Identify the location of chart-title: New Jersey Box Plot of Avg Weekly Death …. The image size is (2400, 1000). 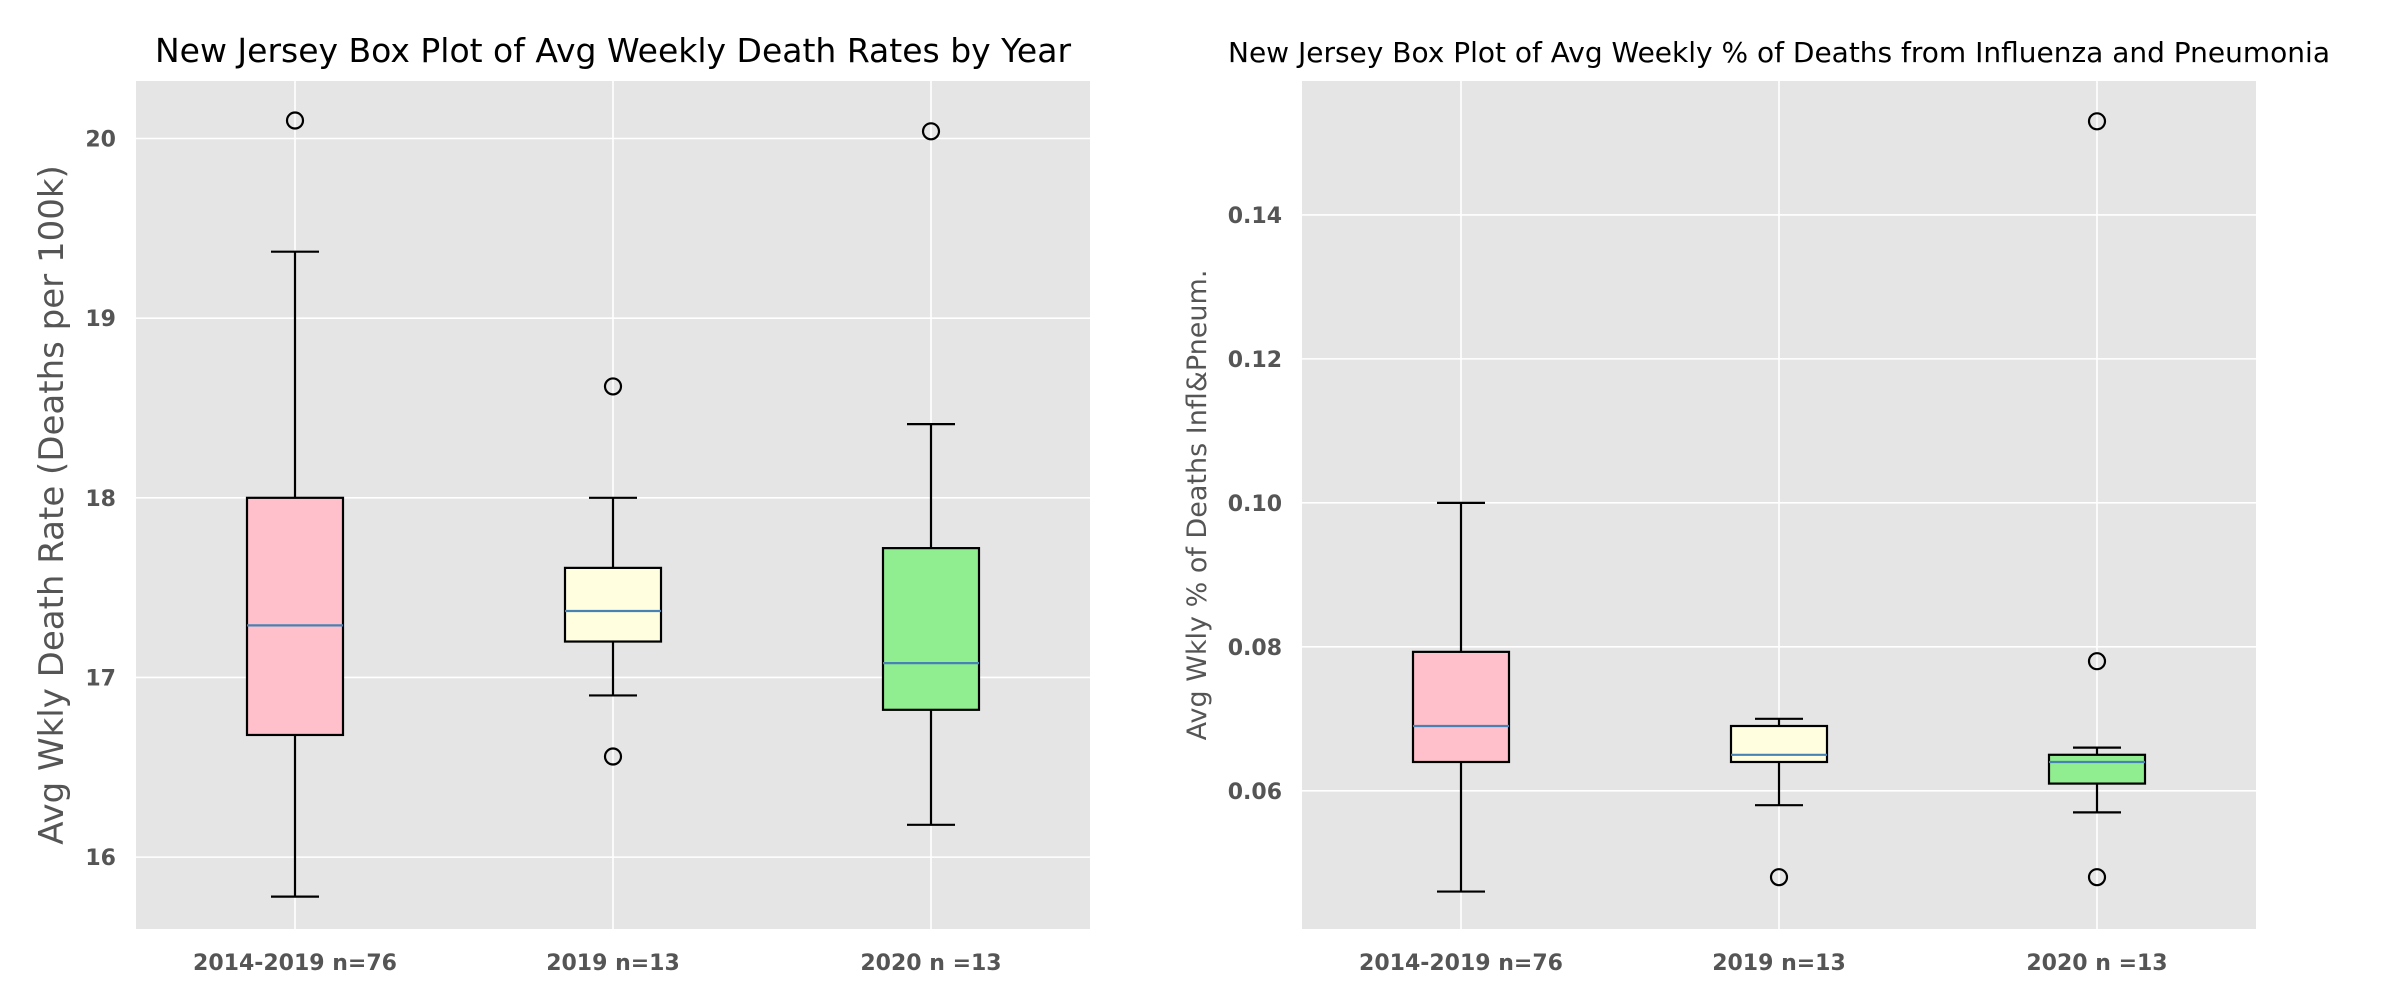
(613, 50).